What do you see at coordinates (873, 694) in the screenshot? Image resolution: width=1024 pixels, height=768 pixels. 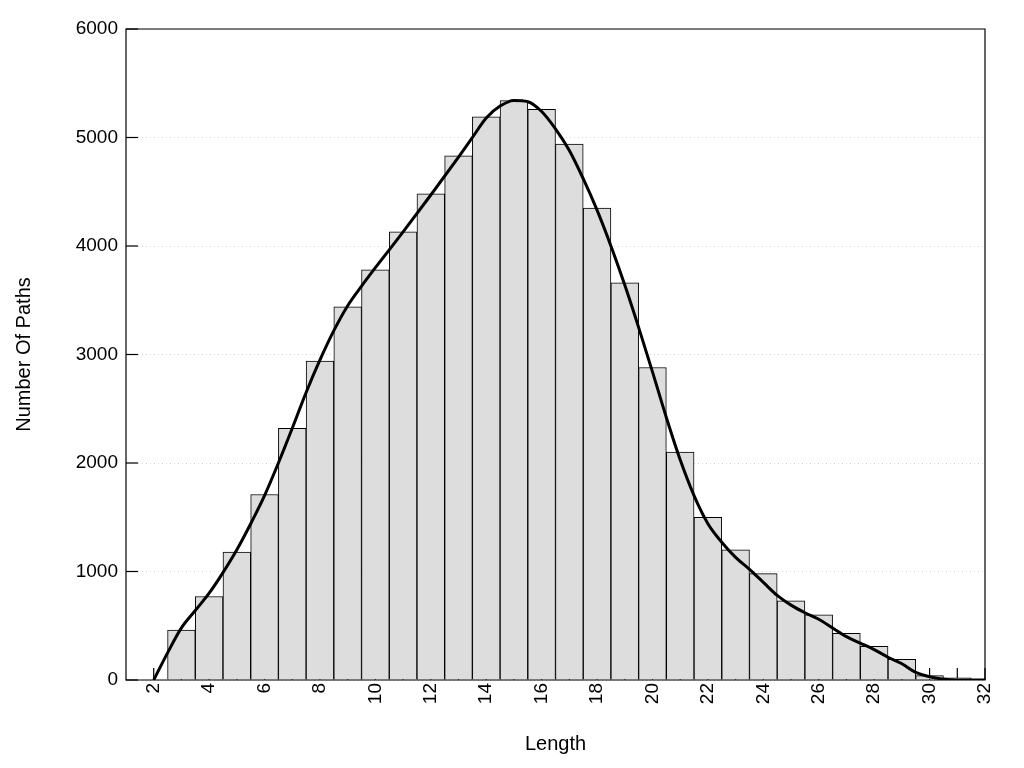 I see `x-tick-label: 28` at bounding box center [873, 694].